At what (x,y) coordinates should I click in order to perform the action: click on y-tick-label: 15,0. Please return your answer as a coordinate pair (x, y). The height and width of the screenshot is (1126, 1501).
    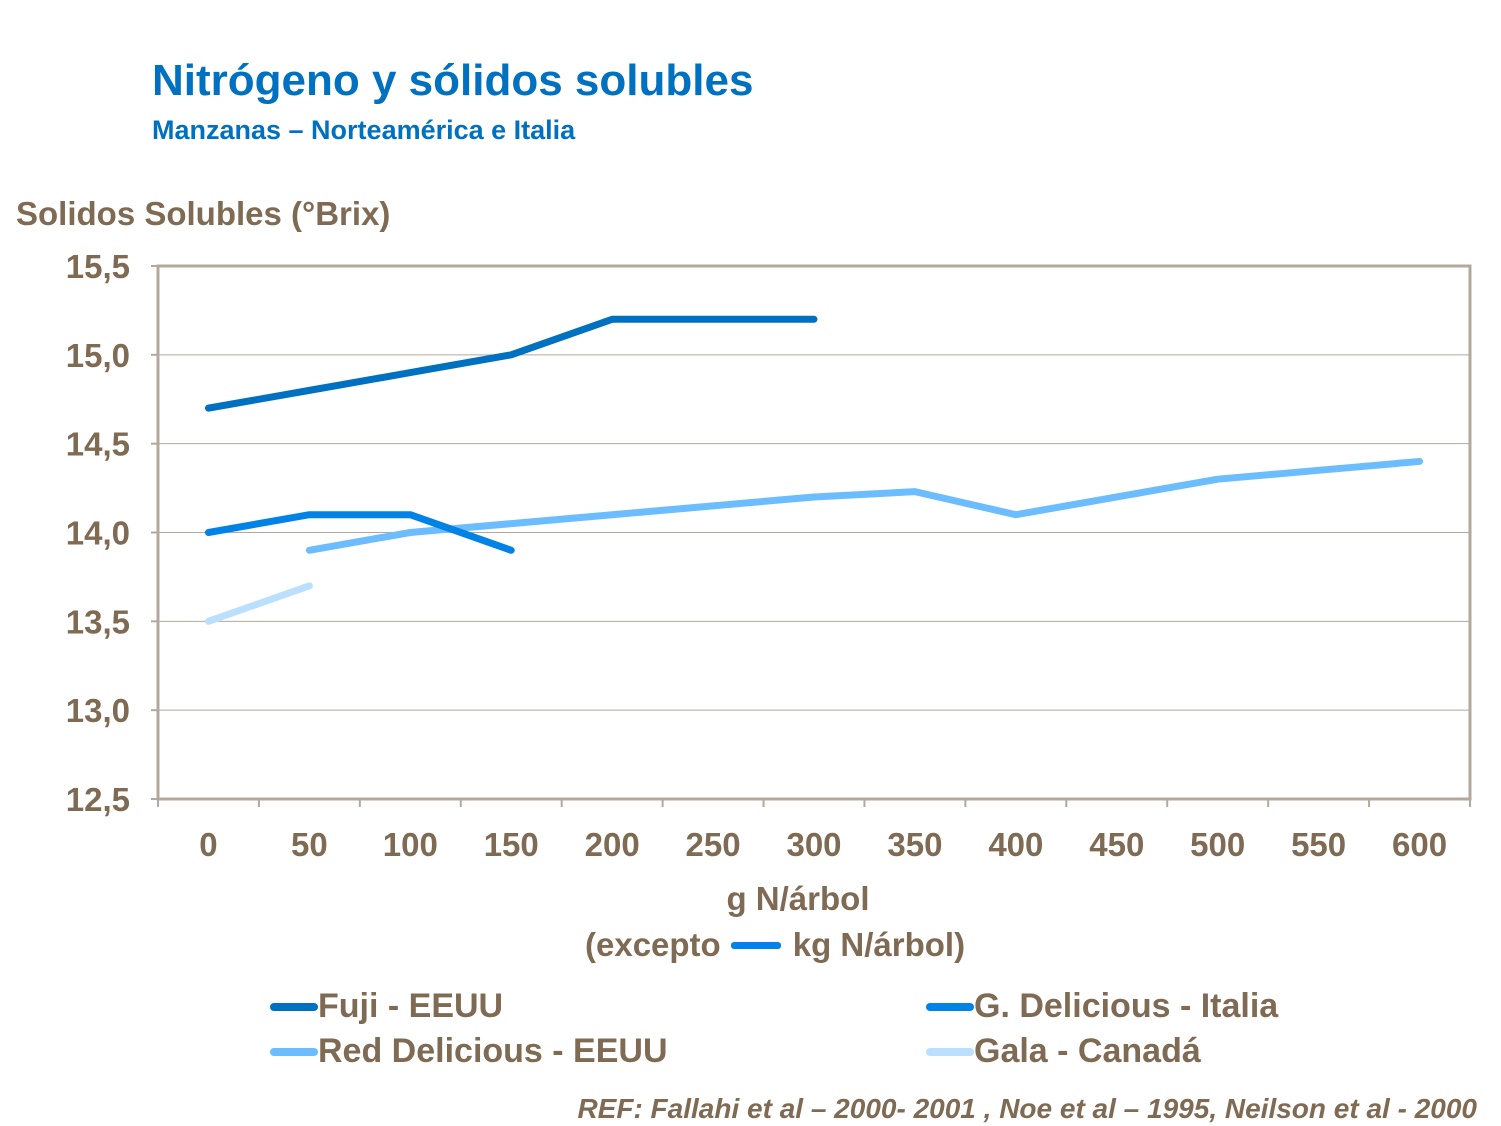
    Looking at the image, I should click on (98, 355).